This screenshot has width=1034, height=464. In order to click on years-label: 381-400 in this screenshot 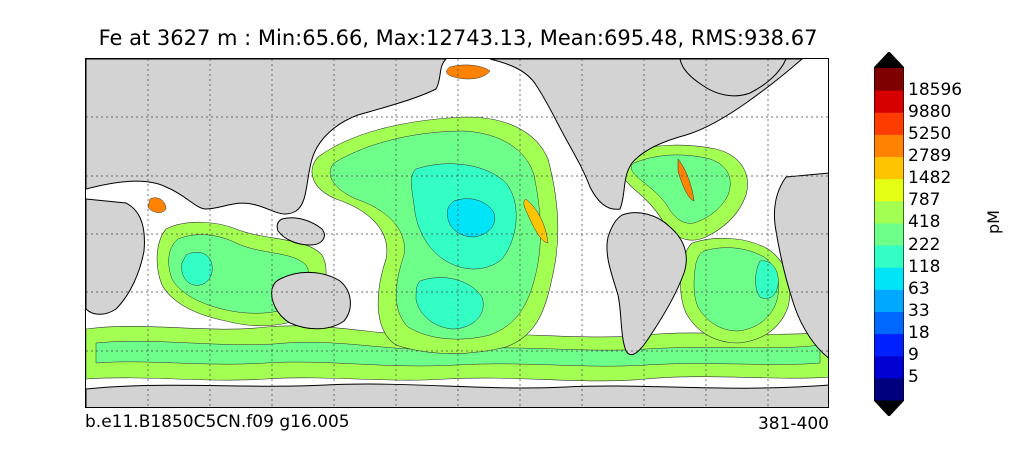, I will do `click(793, 424)`.